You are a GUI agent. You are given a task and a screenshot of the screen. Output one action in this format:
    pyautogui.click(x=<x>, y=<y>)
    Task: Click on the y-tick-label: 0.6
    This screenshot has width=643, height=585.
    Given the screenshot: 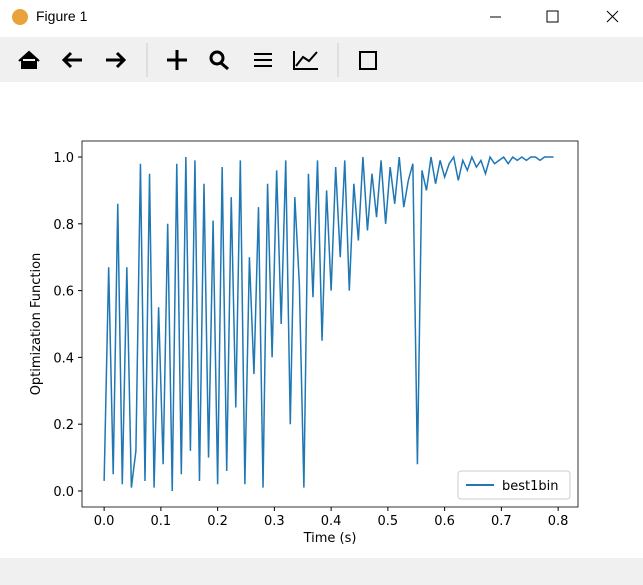 What is the action you would take?
    pyautogui.click(x=63, y=292)
    